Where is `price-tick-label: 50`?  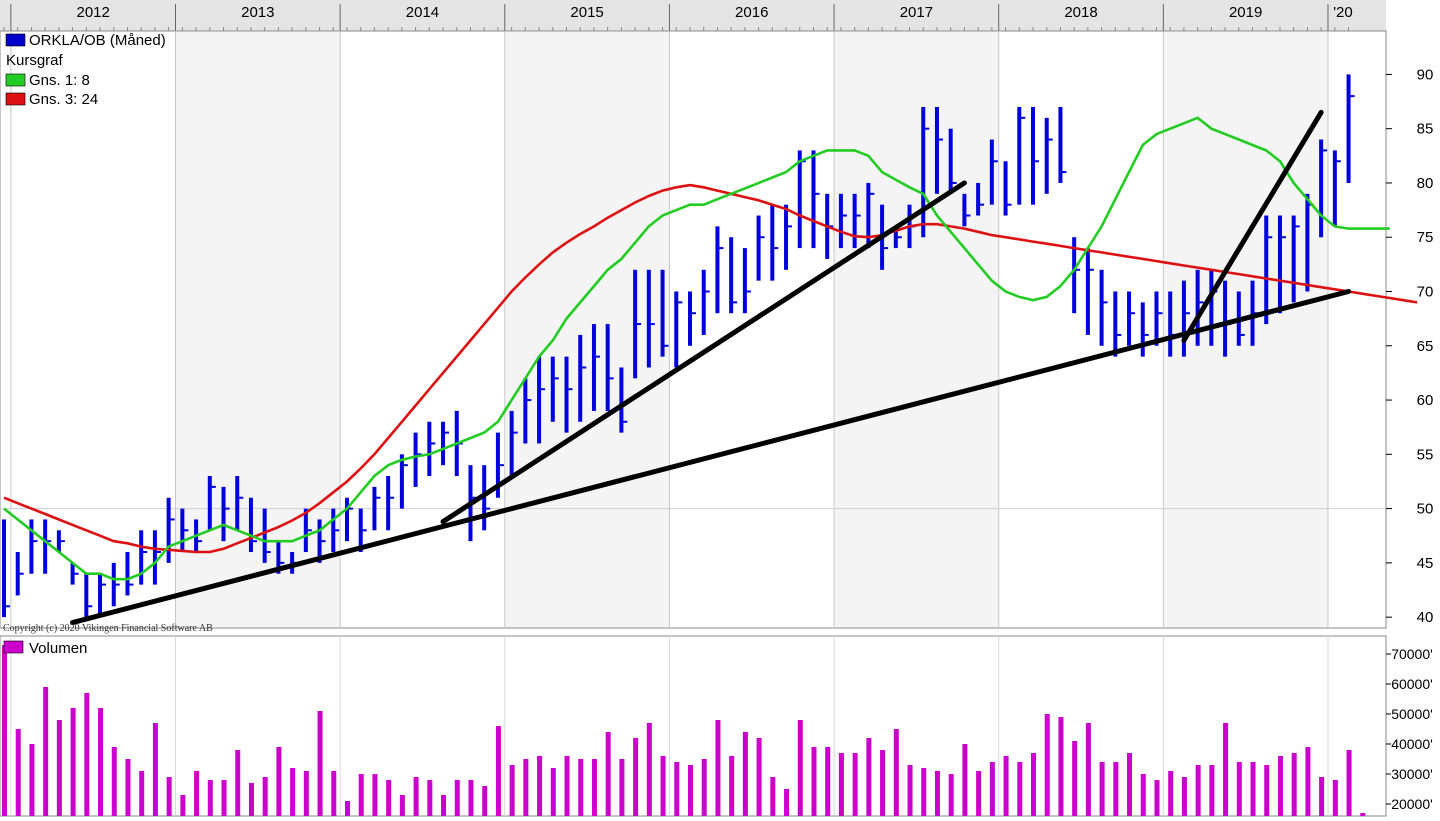 price-tick-label: 50 is located at coordinates (1425, 509).